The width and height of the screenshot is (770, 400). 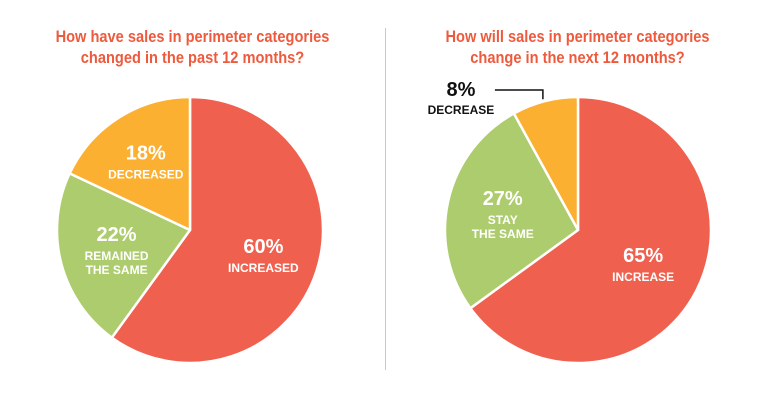 I want to click on panel-divider, so click(x=385, y=199).